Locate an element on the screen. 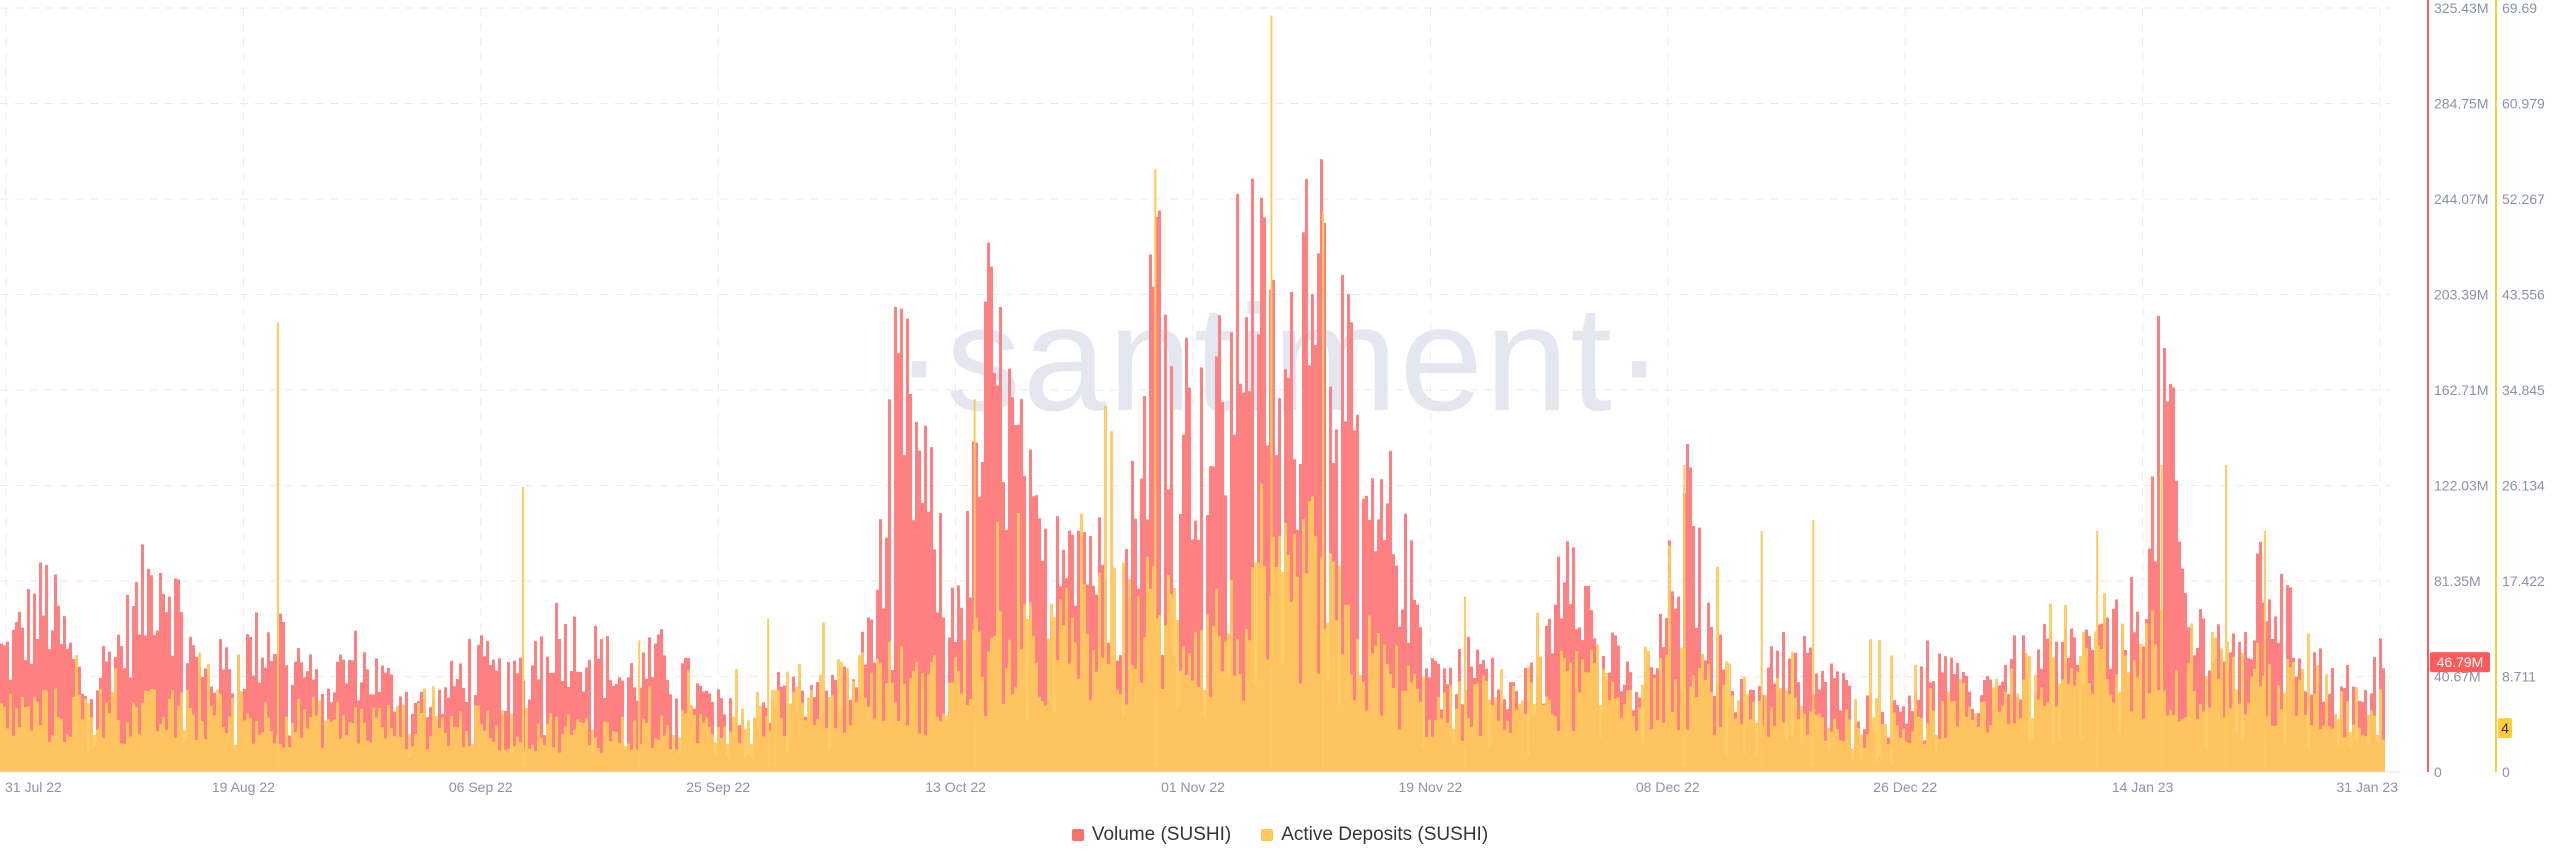  legend-label-deposits: Active Deposits (SUSHI) is located at coordinates (1385, 834).